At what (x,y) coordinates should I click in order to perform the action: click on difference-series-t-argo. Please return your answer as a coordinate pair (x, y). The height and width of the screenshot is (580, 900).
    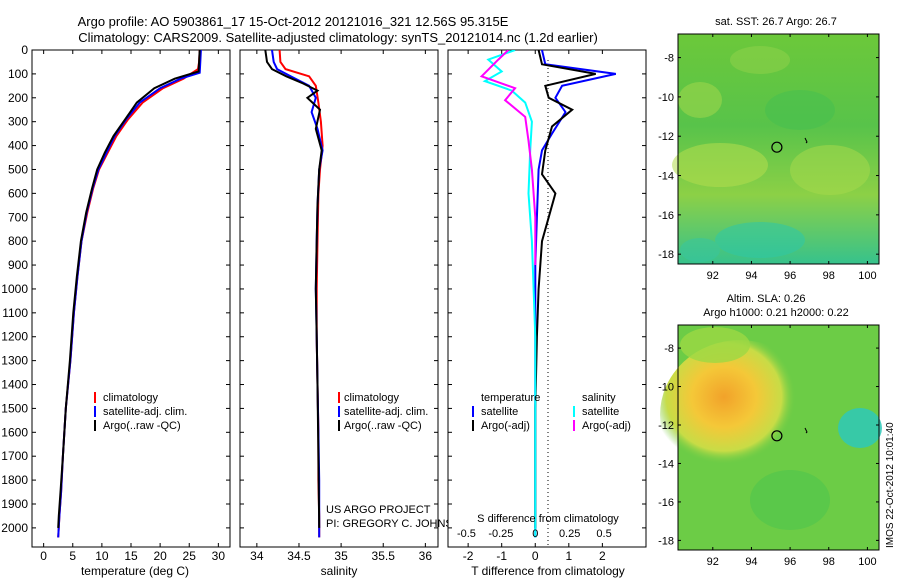
    Looking at the image, I should click on (565, 289).